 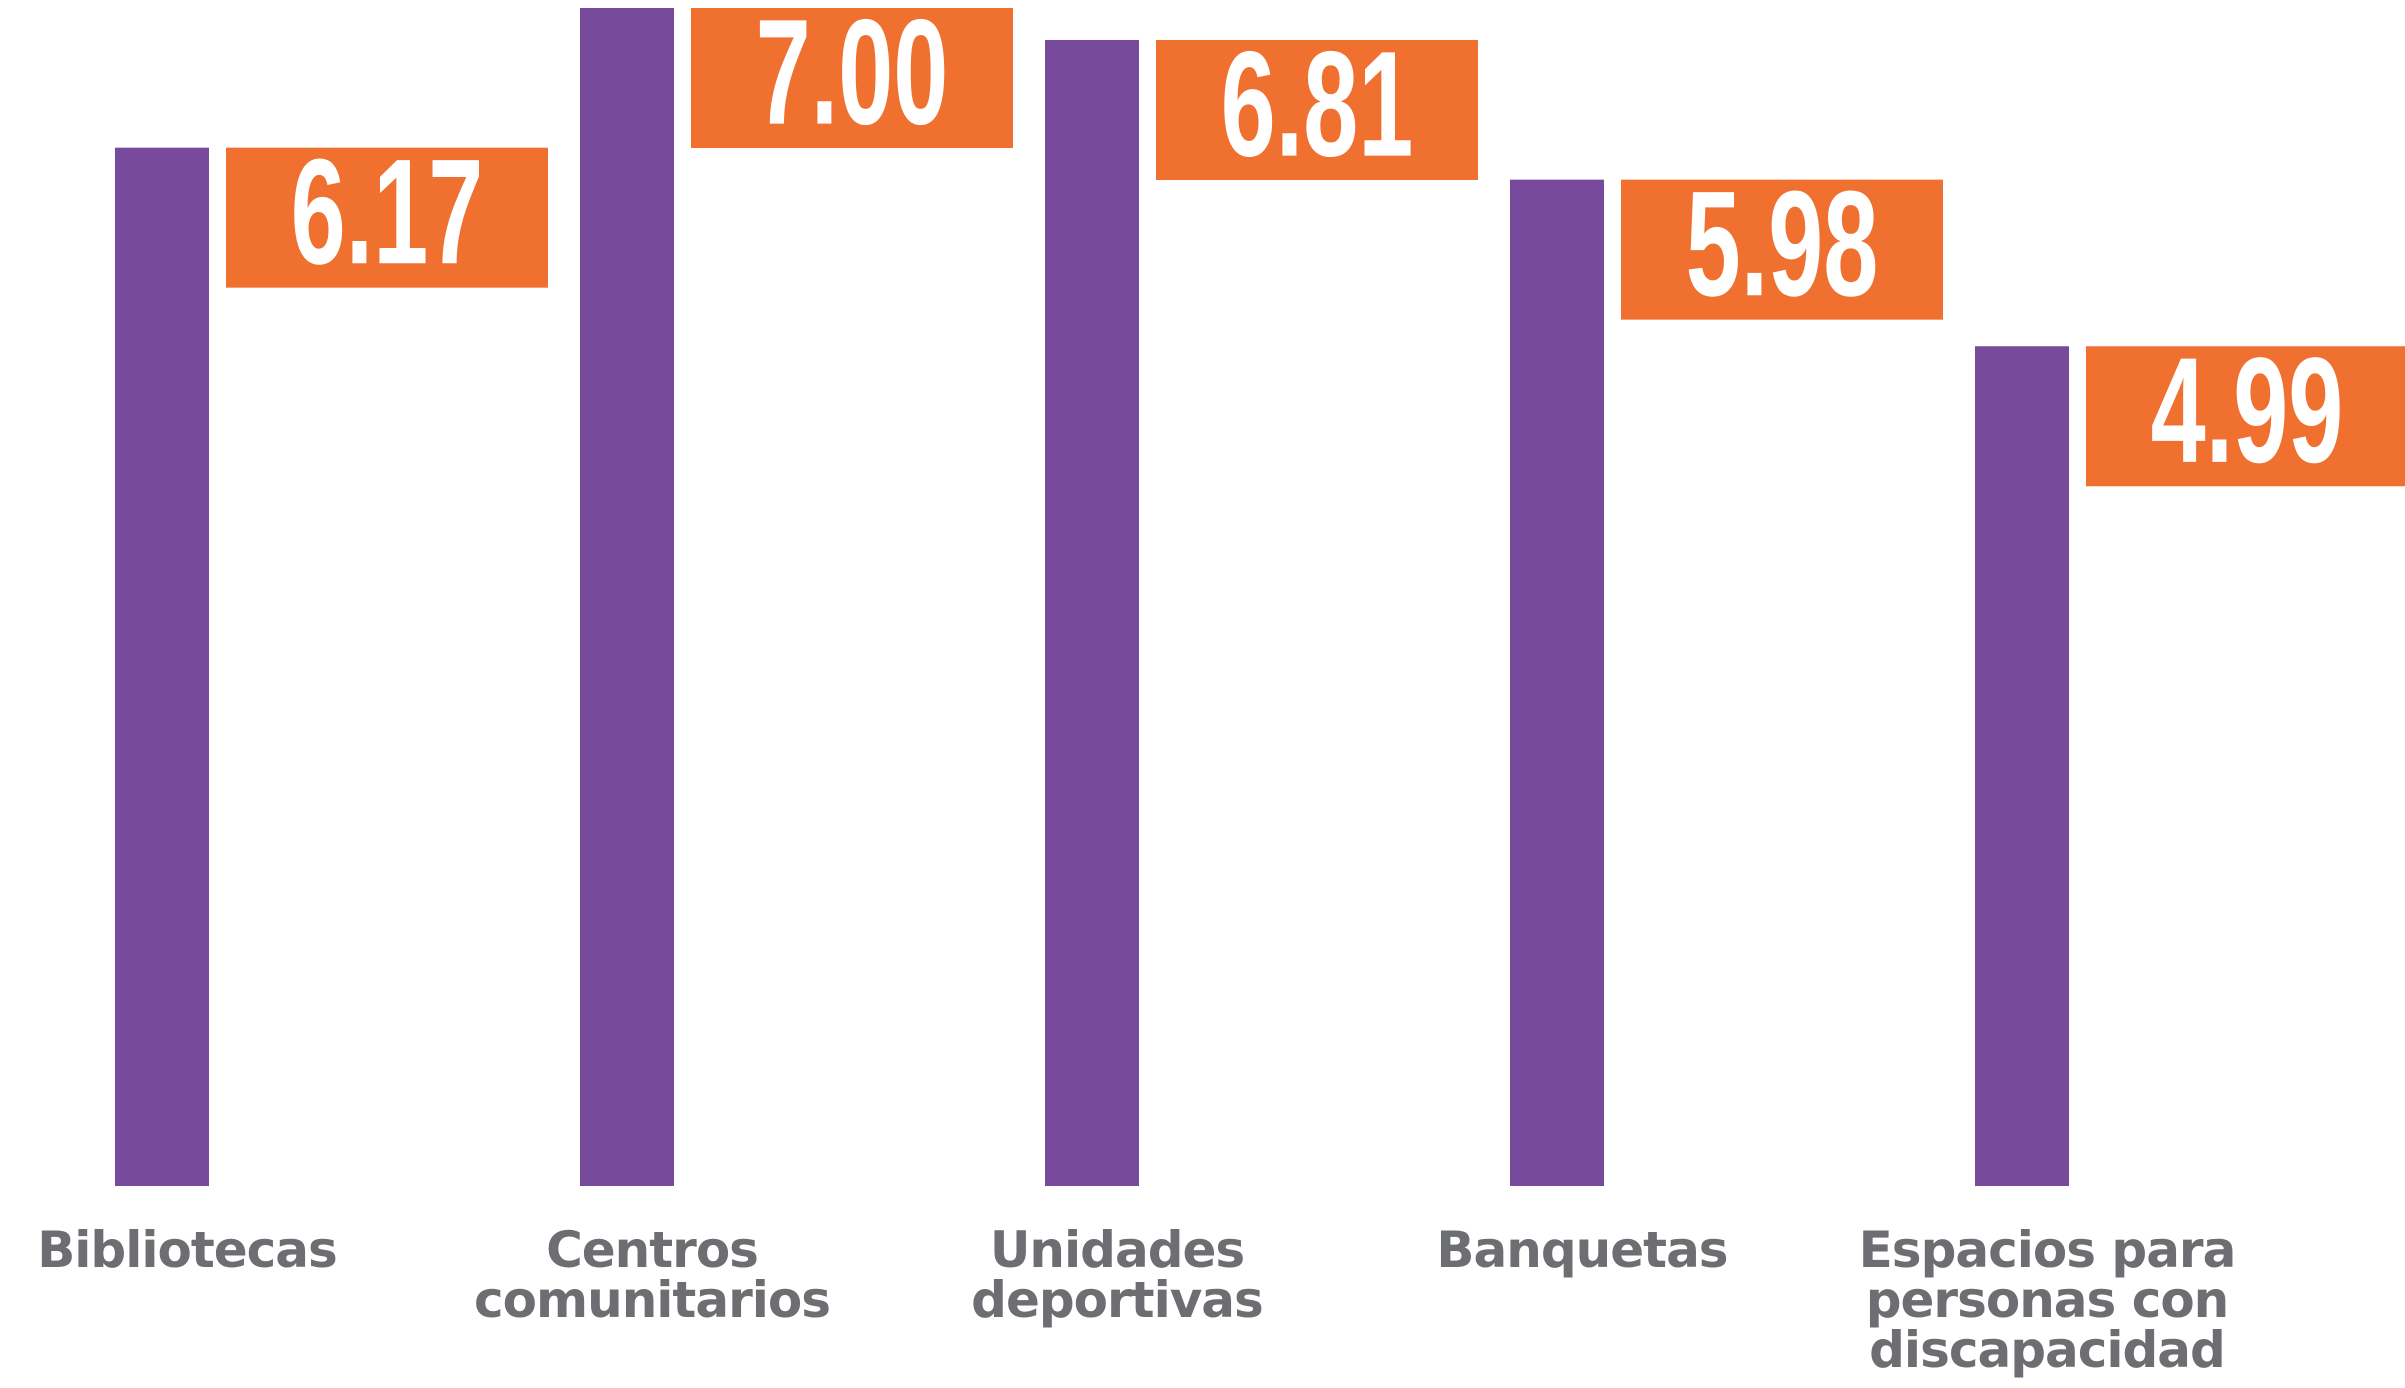 I want to click on value-label: 4.99, so click(x=2247, y=410).